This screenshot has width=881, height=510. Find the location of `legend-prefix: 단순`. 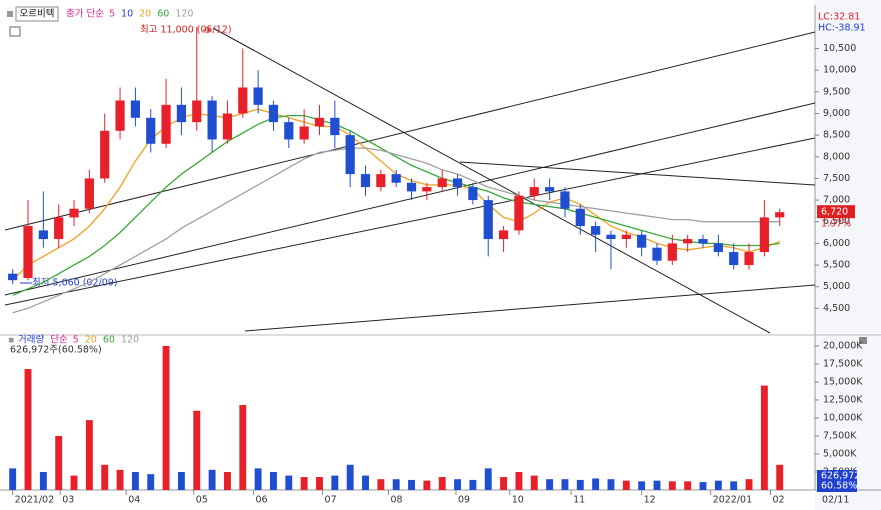

legend-prefix: 단순 is located at coordinates (59, 340).